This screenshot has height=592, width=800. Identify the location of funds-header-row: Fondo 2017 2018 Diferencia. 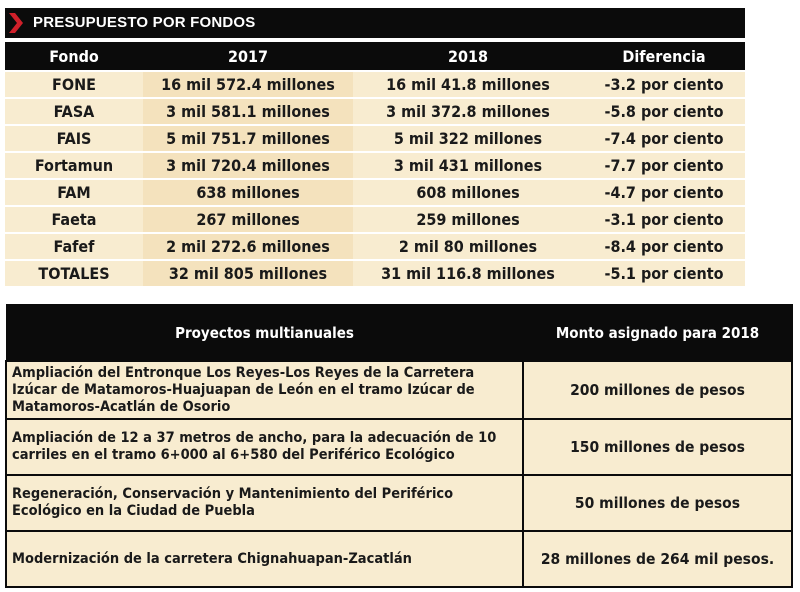
(375, 56).